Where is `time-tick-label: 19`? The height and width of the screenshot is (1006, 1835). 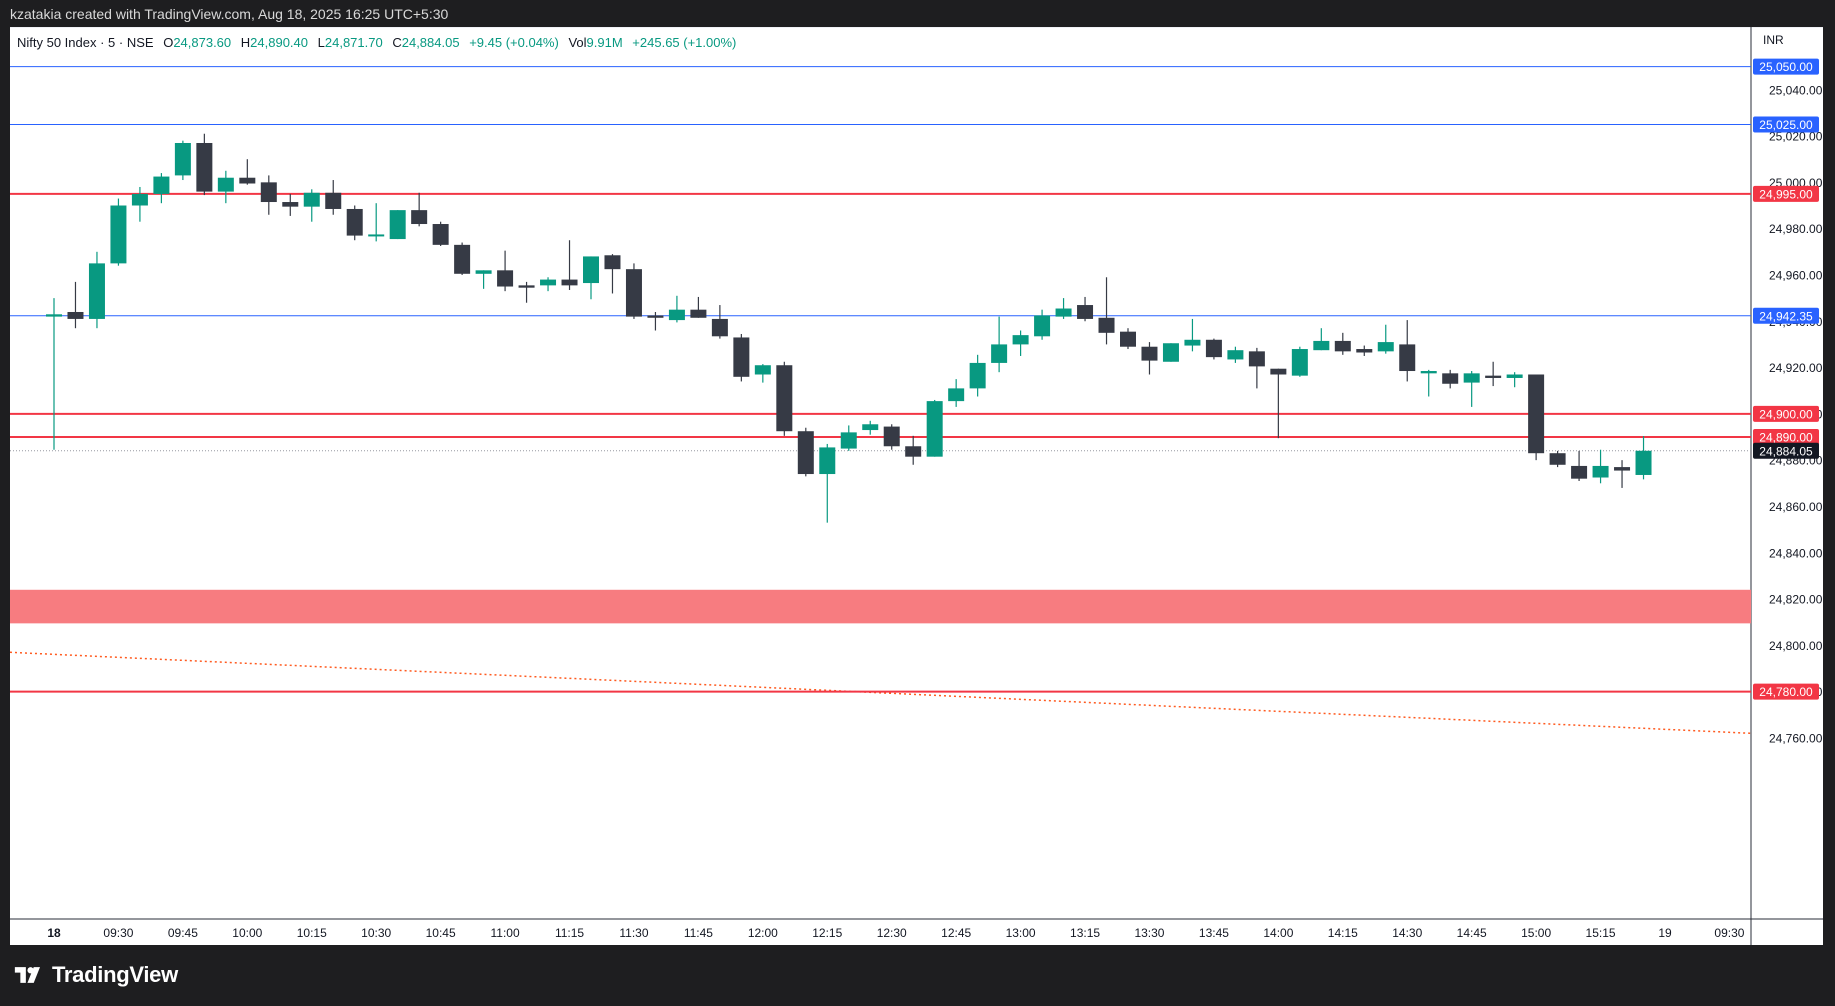
time-tick-label: 19 is located at coordinates (1665, 933).